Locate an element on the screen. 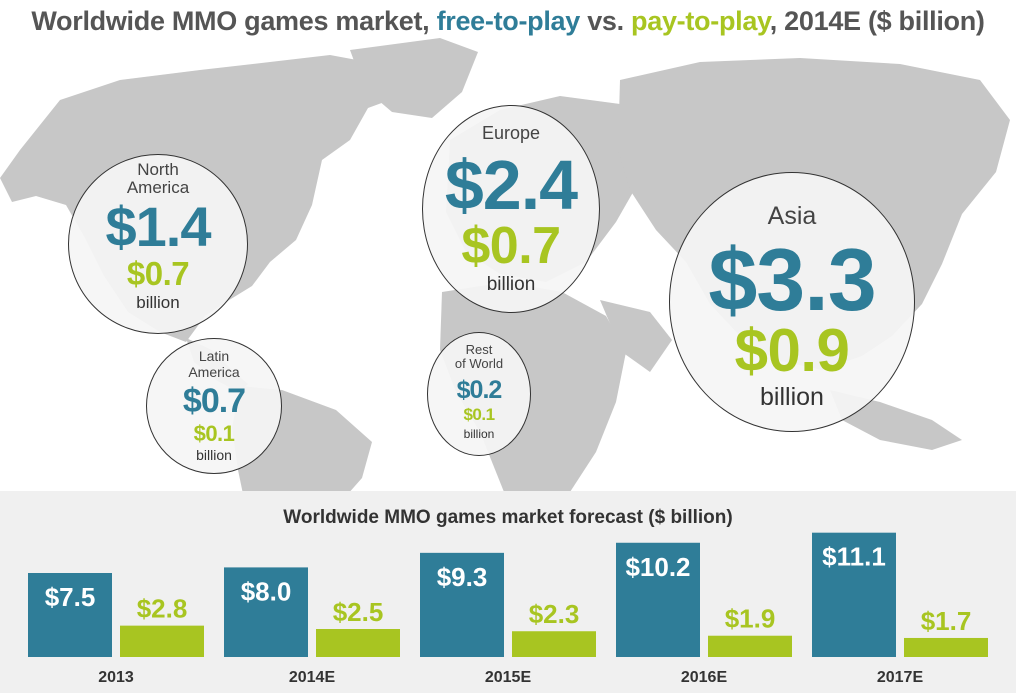  x-tick-label-2013: 2013 is located at coordinates (116, 677).